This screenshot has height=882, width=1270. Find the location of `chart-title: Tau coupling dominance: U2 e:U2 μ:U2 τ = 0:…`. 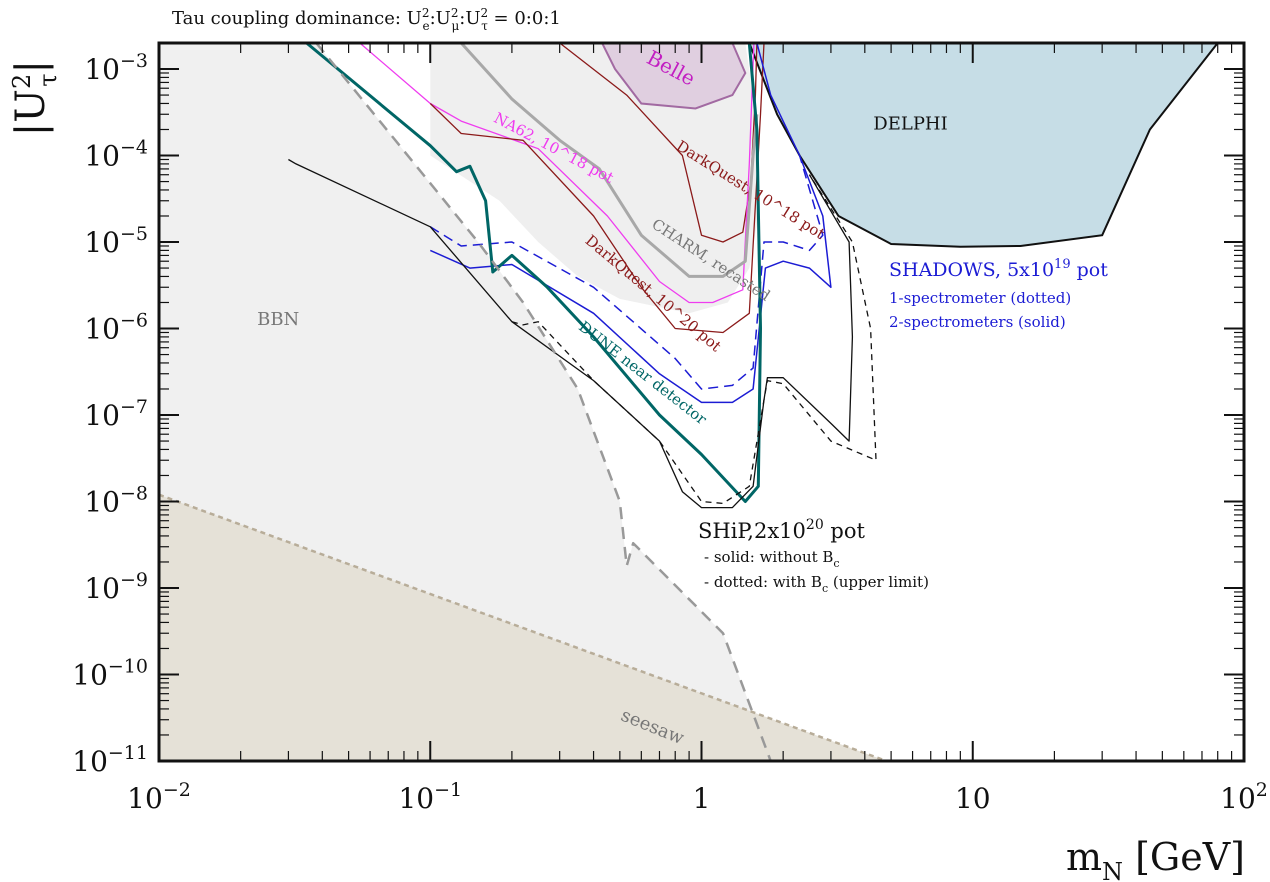

chart-title: Tau coupling dominance: U2 e:U2 μ:U2 τ = 0:… is located at coordinates (366, 19).